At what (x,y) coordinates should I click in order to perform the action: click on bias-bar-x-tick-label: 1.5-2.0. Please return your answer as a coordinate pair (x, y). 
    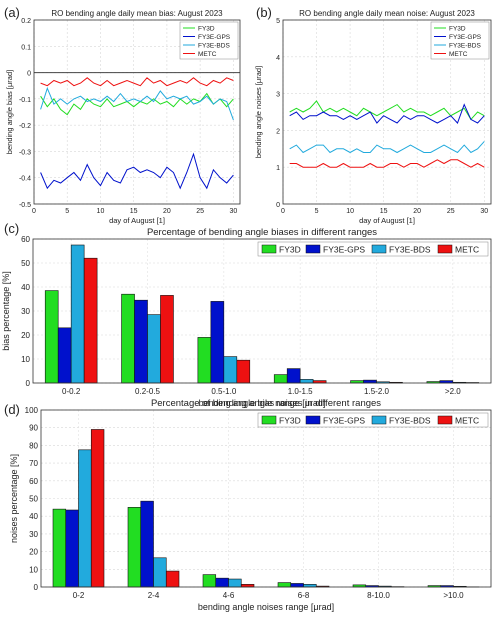
    Looking at the image, I should click on (376, 391).